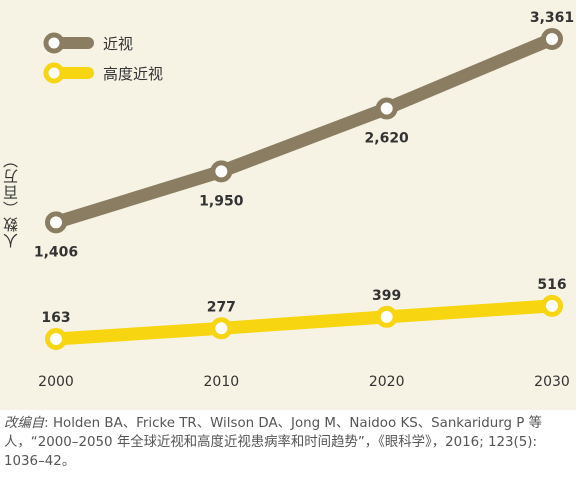 This screenshot has height=478, width=576. Describe the element at coordinates (55, 318) in the screenshot. I see `data-label: 163` at that location.